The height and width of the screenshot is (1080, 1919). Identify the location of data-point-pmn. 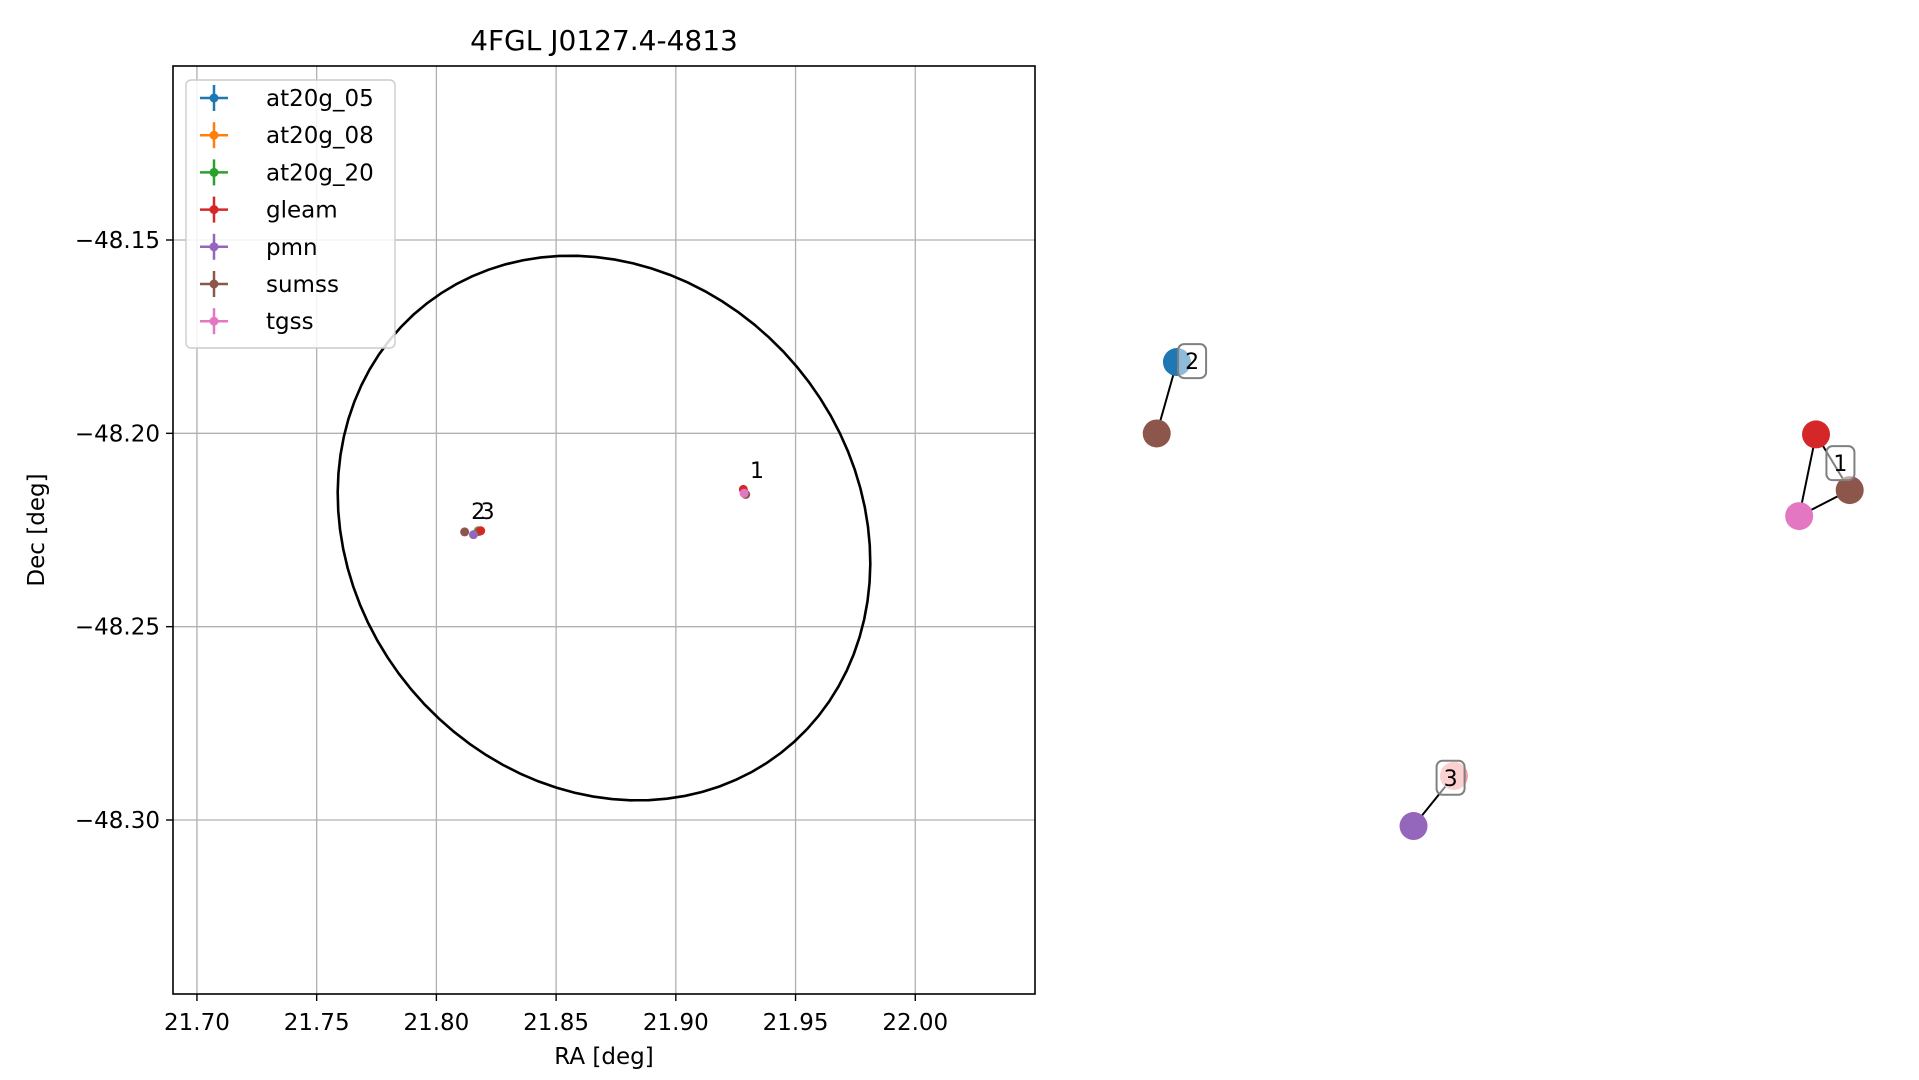
(474, 535).